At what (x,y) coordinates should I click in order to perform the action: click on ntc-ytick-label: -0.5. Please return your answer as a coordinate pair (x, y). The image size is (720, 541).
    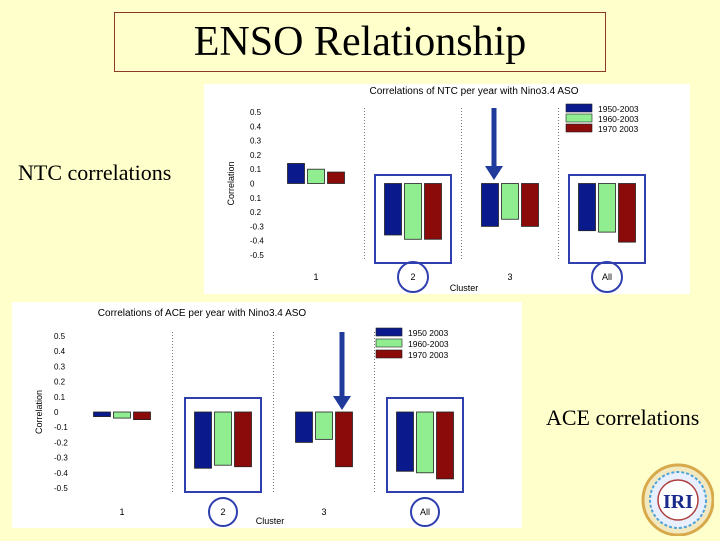
    Looking at the image, I should click on (257, 255).